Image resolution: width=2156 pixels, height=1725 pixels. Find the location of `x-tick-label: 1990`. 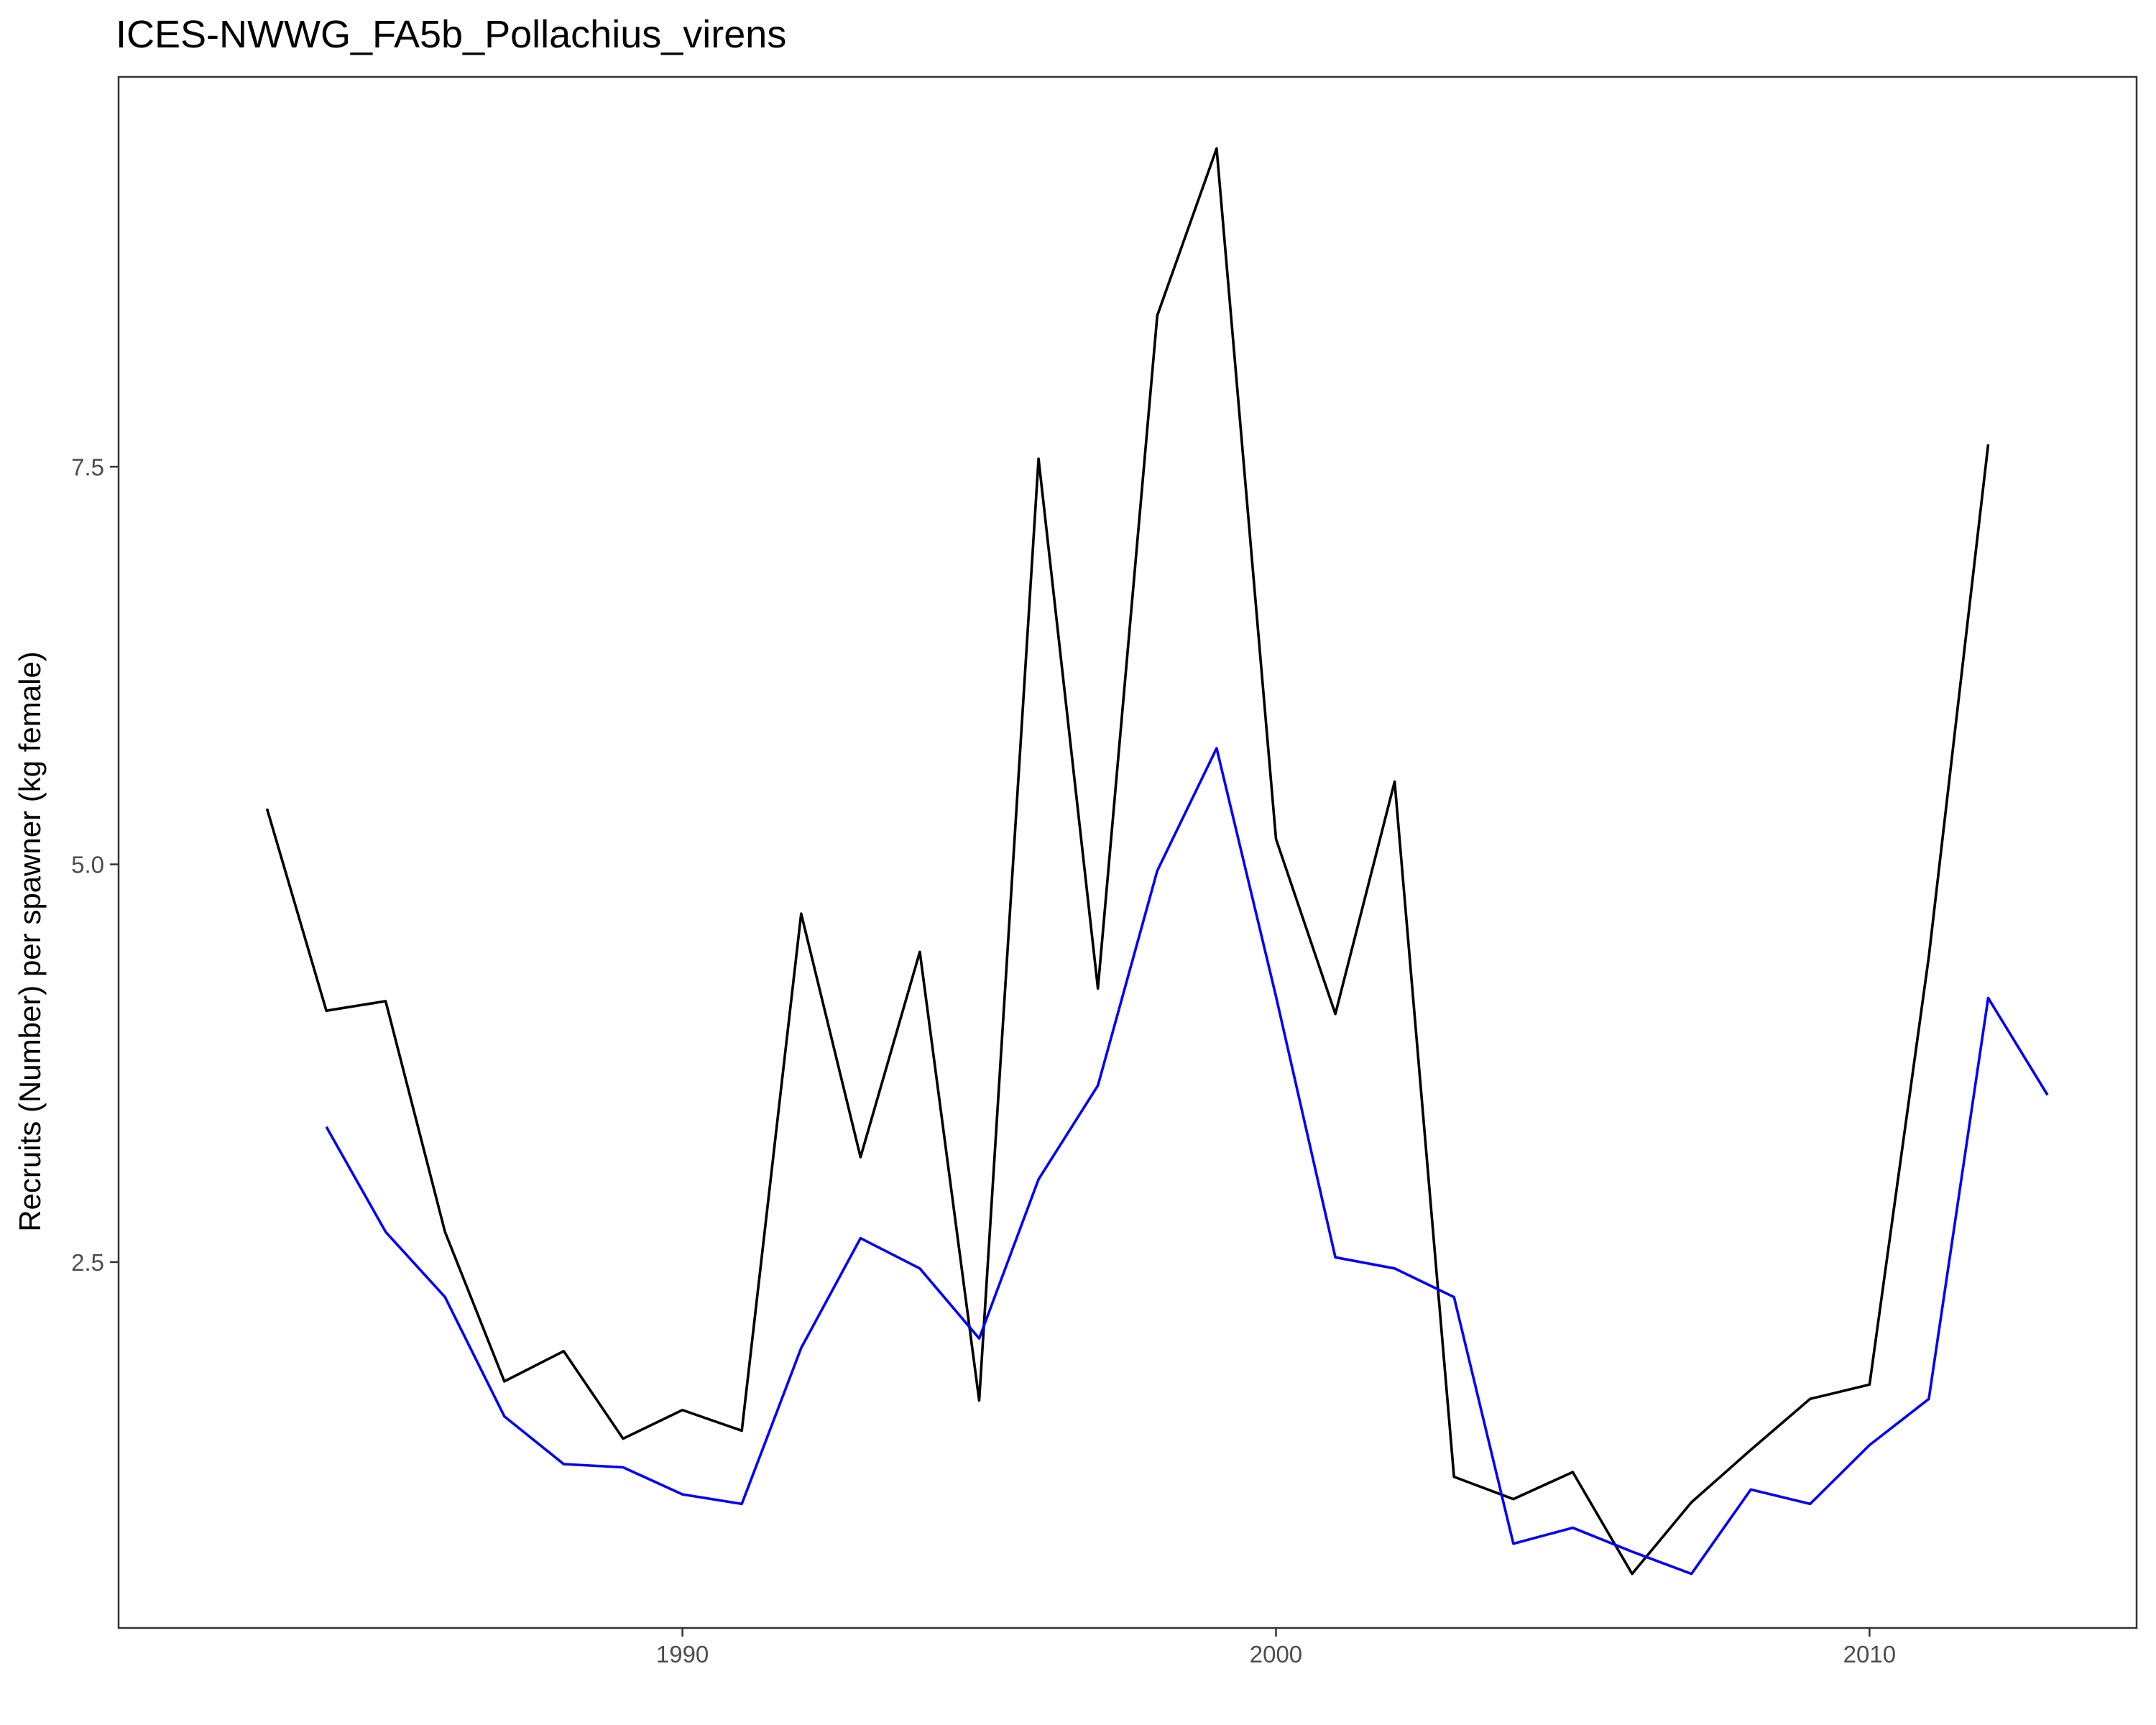

x-tick-label: 1990 is located at coordinates (683, 1654).